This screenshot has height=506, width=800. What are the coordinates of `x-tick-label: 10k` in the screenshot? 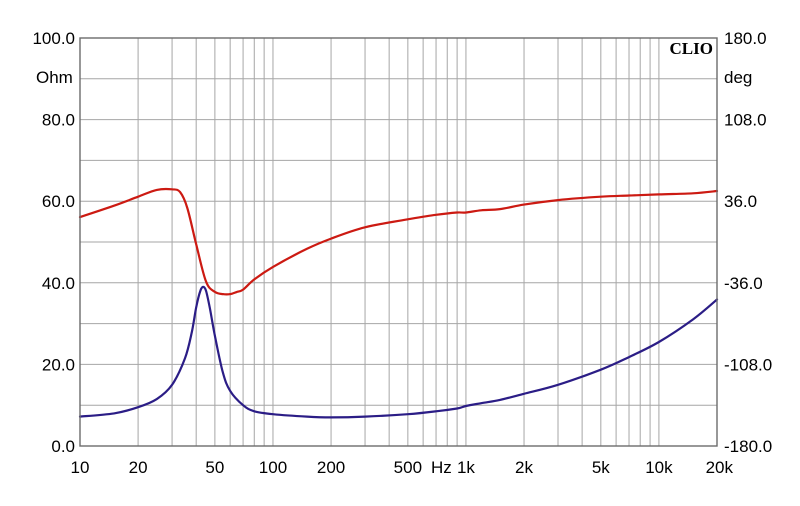 It's located at (659, 467).